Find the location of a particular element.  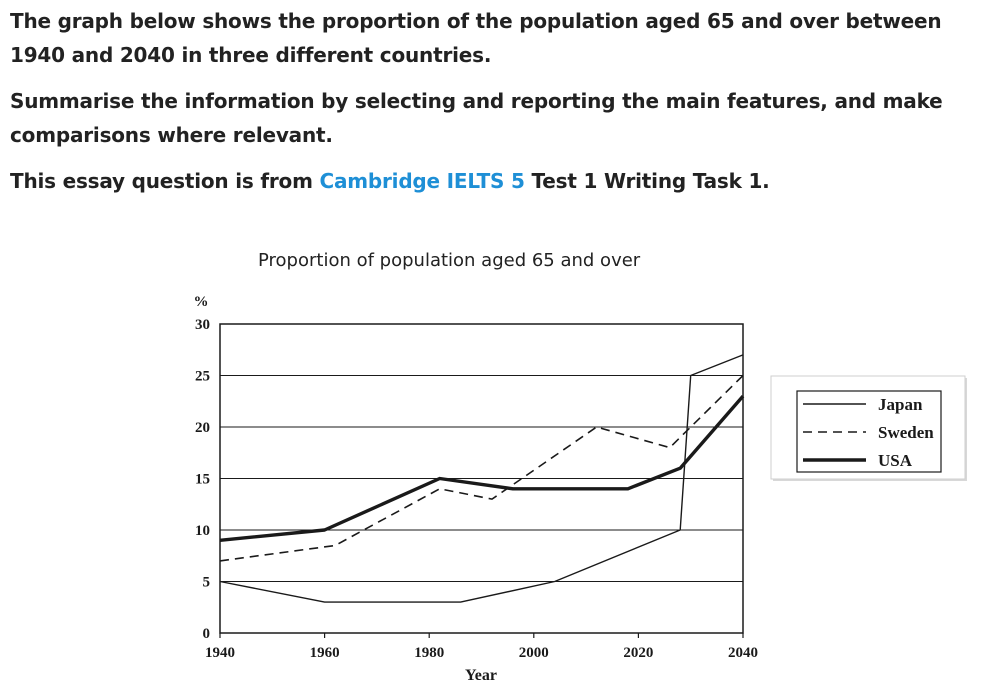

y-axis-label: % is located at coordinates (201, 302).